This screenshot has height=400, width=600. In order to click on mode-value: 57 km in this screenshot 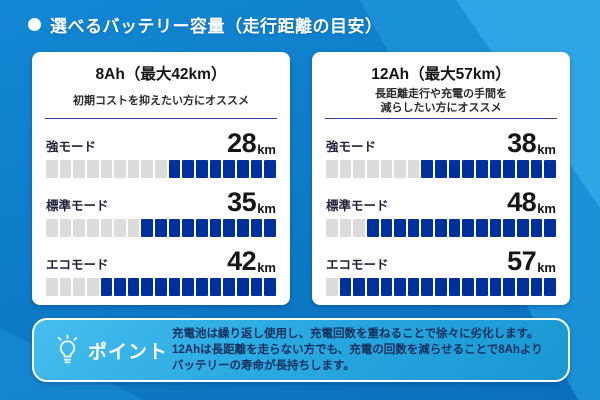, I will do `click(531, 261)`.